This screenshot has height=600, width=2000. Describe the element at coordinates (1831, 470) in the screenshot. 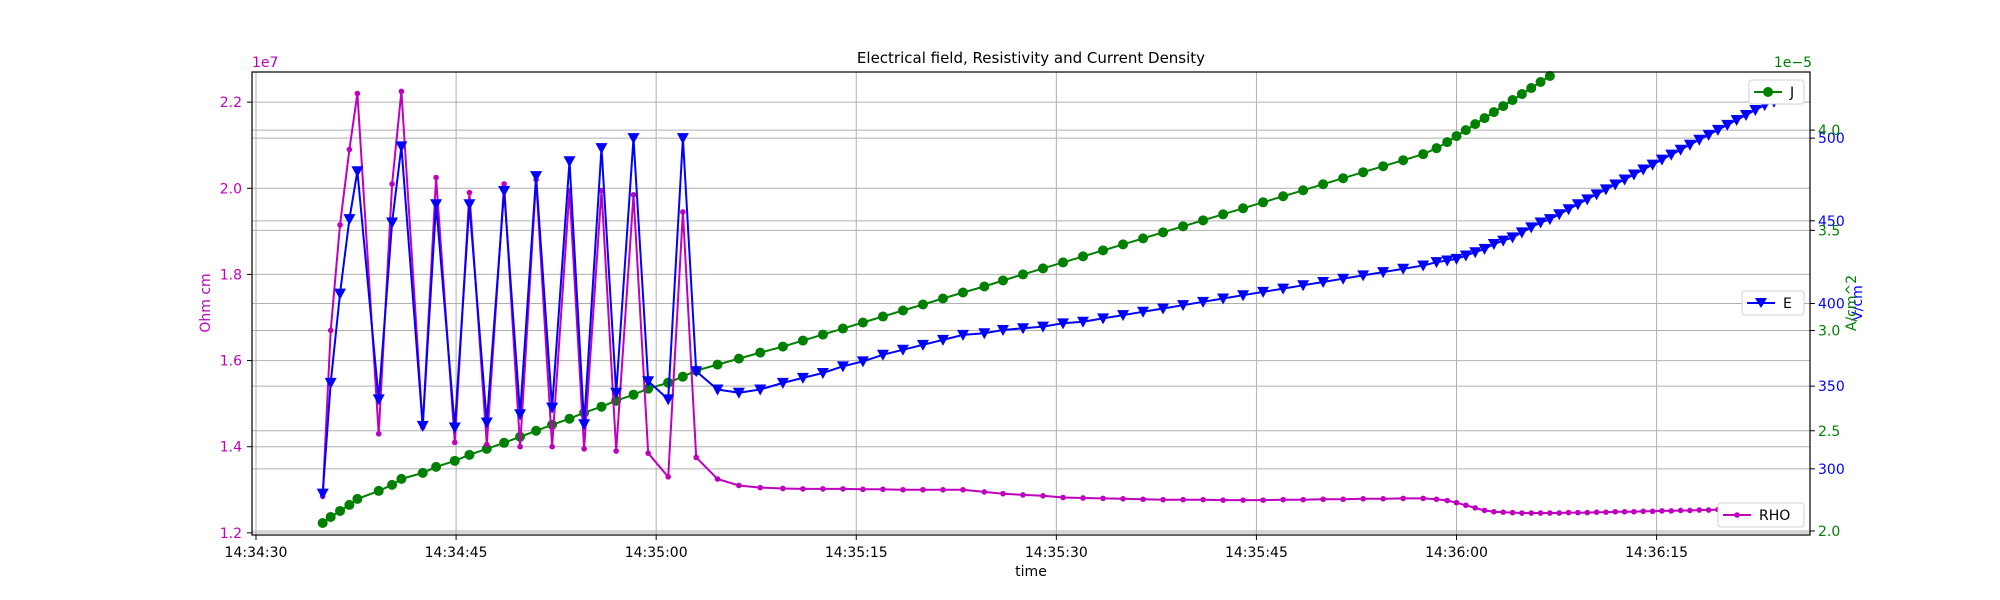

I see `e-tick-label: 300` at that location.